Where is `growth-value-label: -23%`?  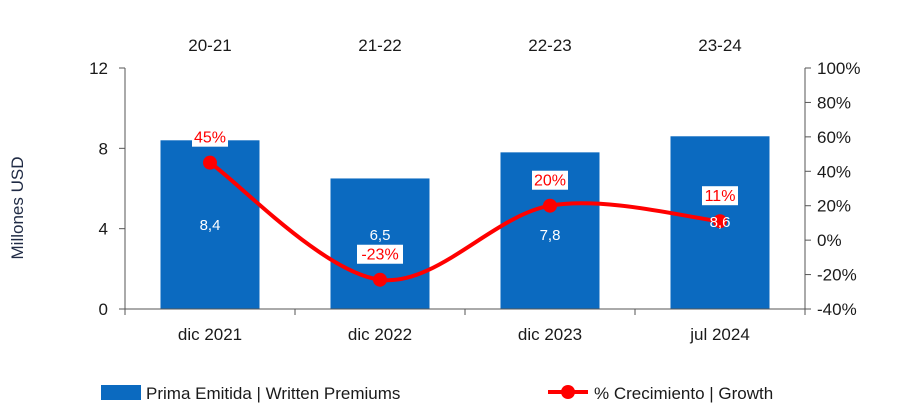 growth-value-label: -23% is located at coordinates (379, 255).